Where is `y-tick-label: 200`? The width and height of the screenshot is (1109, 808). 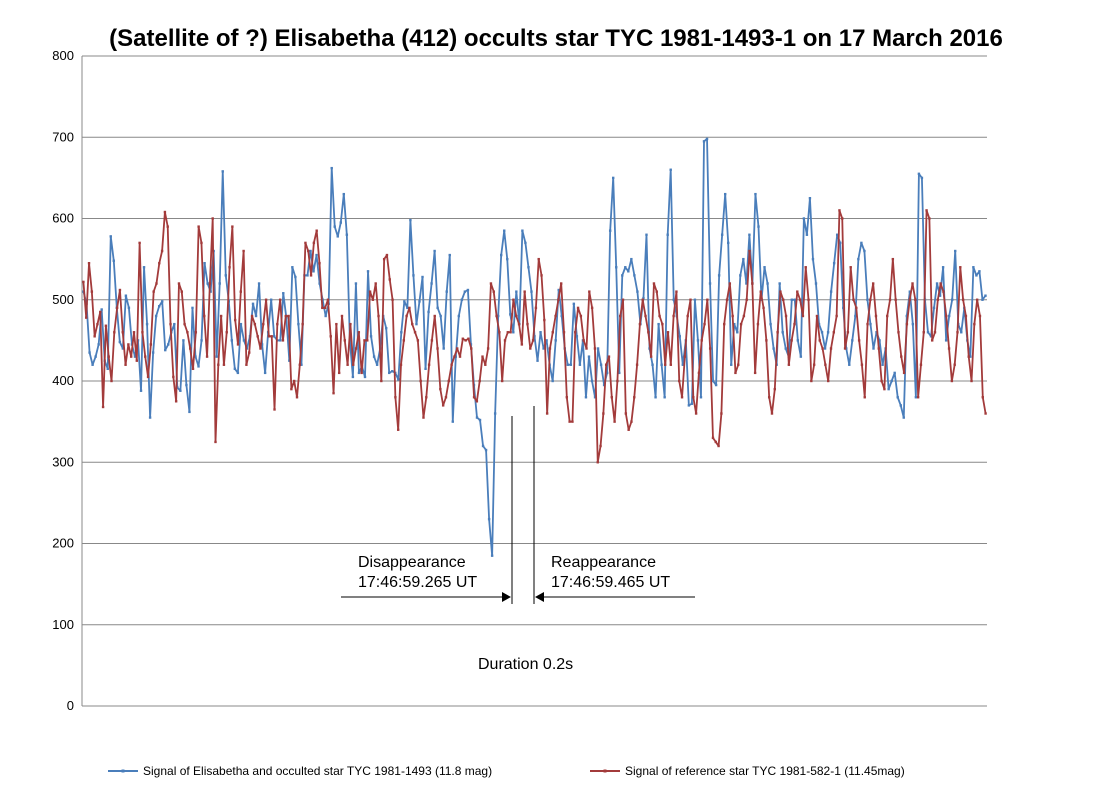
y-tick-label: 200 is located at coordinates (63, 543).